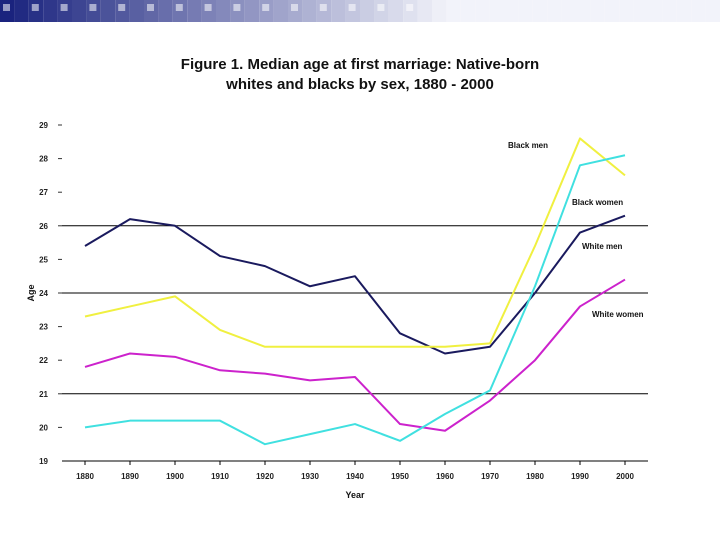  Describe the element at coordinates (355, 476) in the screenshot. I see `x-tick-label: 1940` at that location.